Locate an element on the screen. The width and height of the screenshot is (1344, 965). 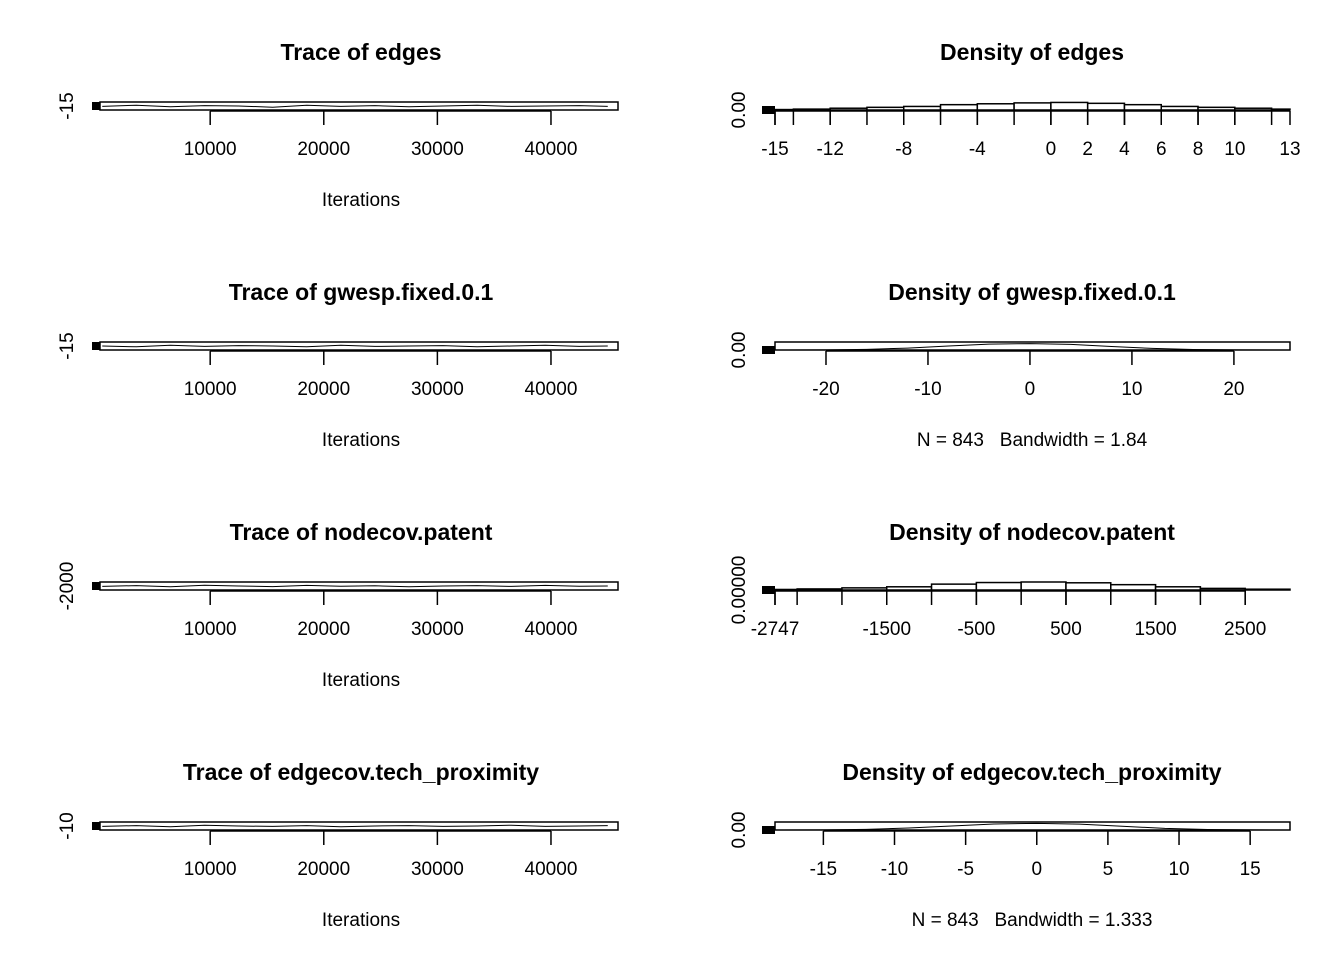
x-tick-label: 6 is located at coordinates (1161, 149).